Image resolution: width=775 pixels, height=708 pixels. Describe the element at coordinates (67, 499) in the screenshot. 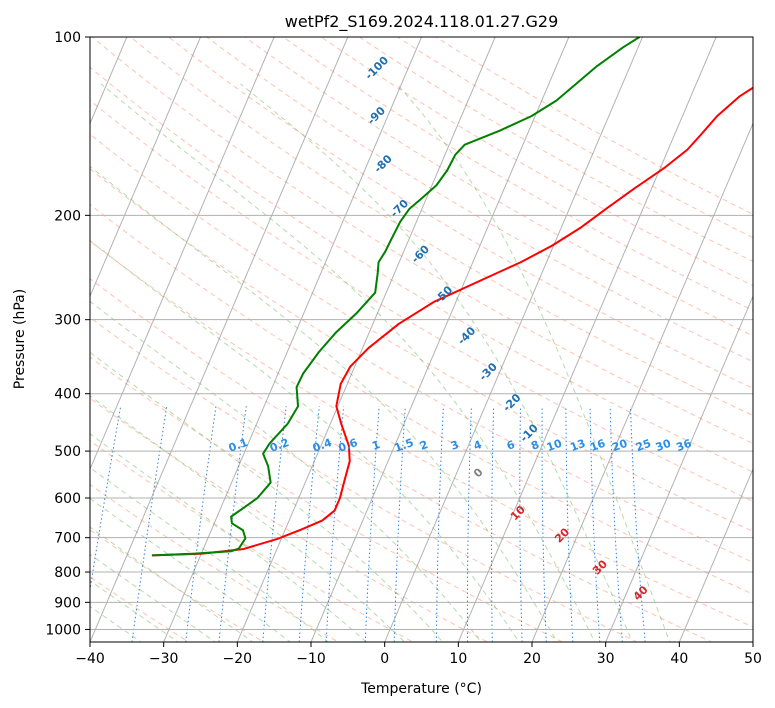

I see `y-tick-label: 600` at that location.